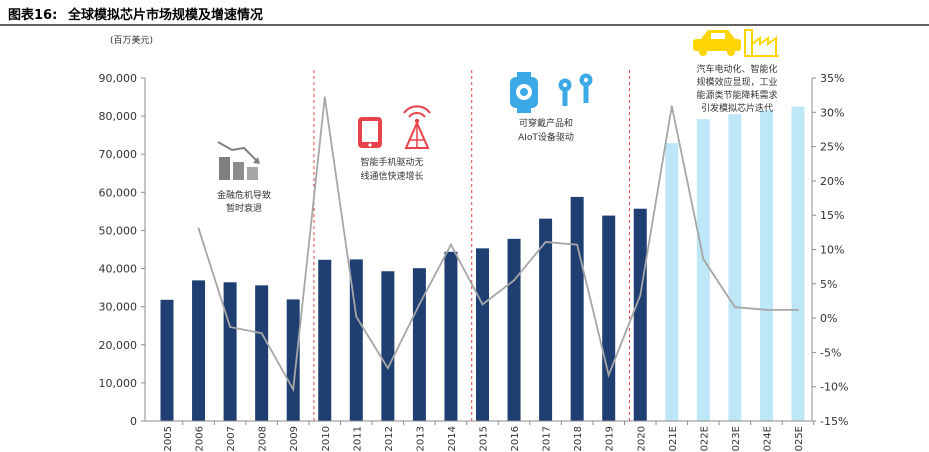 This screenshot has height=452, width=929. What do you see at coordinates (703, 270) in the screenshot?
I see `bar-2022E` at bounding box center [703, 270].